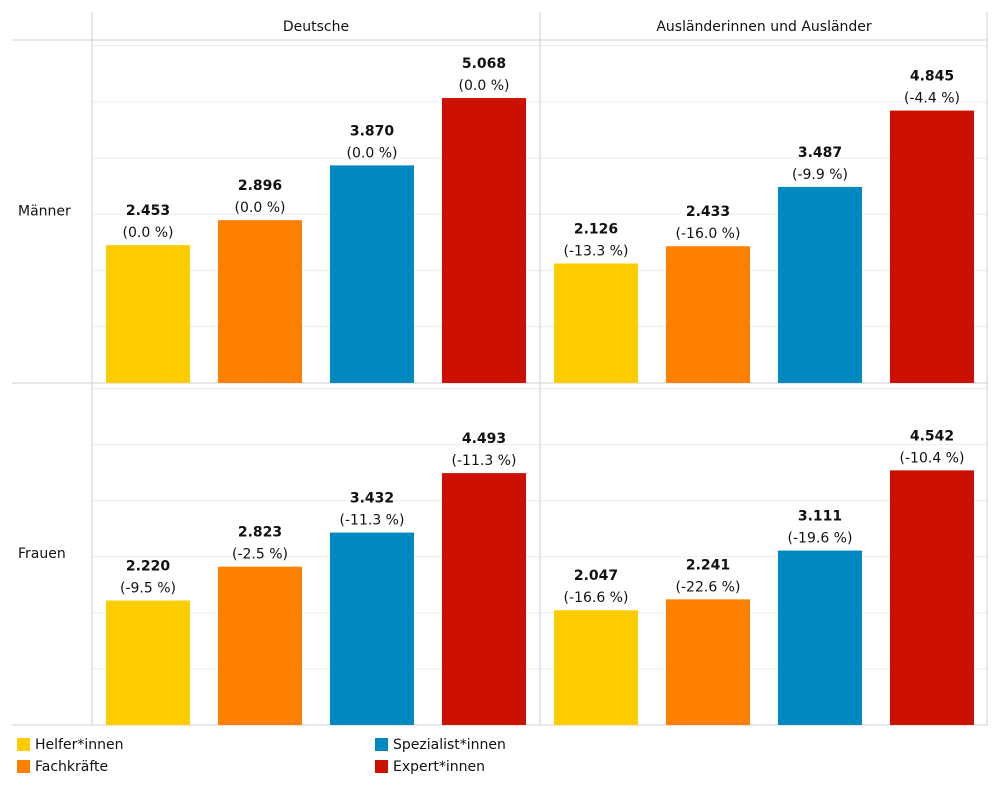  What do you see at coordinates (372, 499) in the screenshot?
I see `value-label: 3.432` at bounding box center [372, 499].